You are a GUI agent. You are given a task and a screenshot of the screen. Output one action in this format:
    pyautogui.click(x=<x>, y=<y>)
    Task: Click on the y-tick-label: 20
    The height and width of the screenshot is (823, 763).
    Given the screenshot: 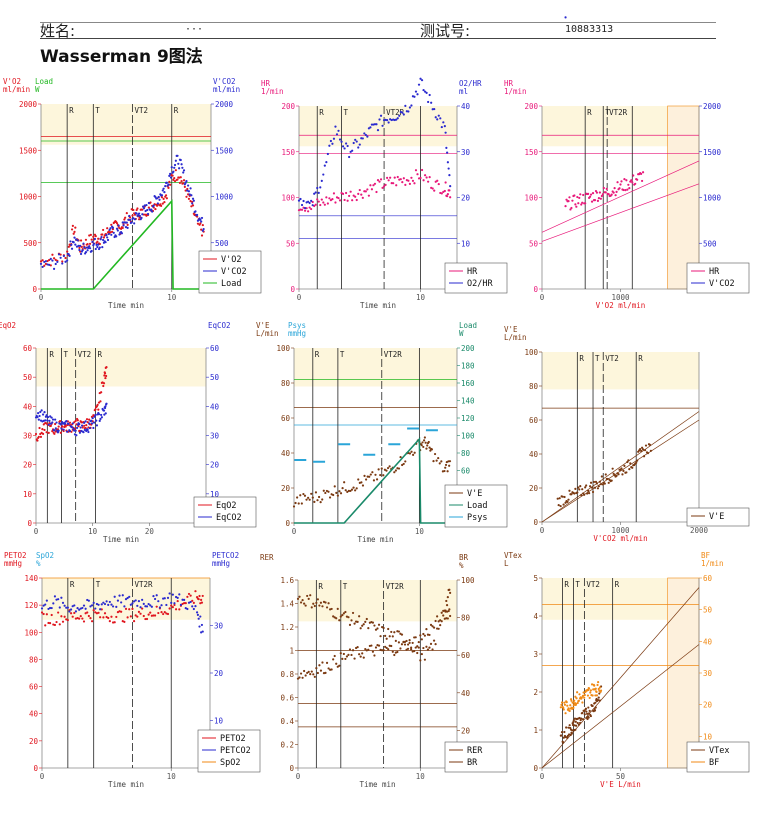 What is the action you would take?
    pyautogui.click(x=534, y=488)
    